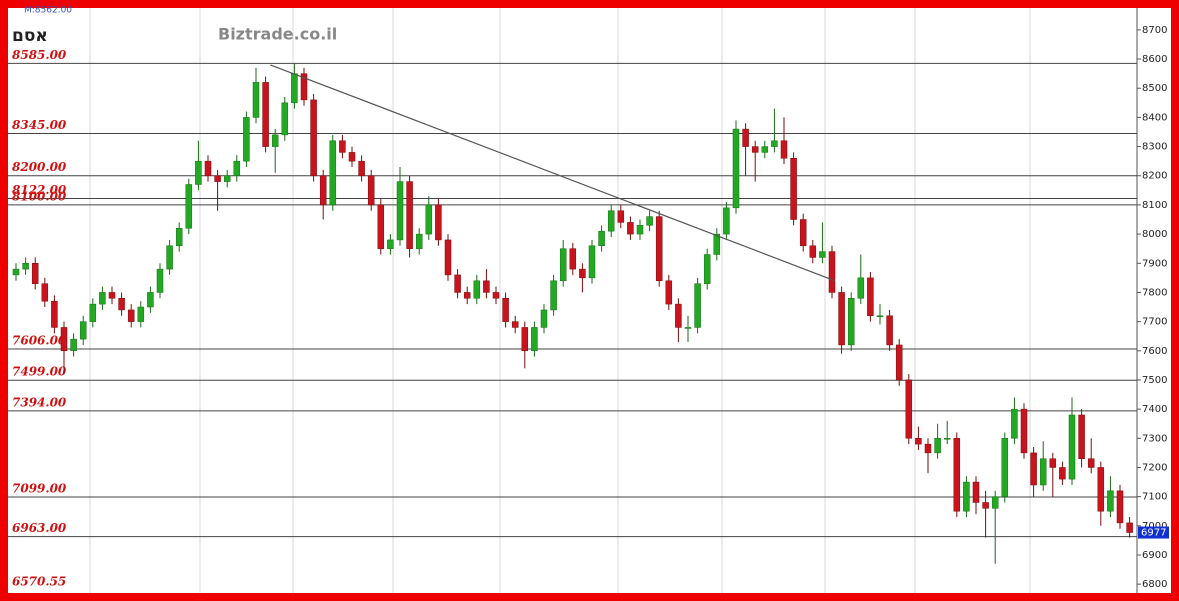  Describe the element at coordinates (1154, 147) in the screenshot. I see `y-tick-label: 8300` at that location.